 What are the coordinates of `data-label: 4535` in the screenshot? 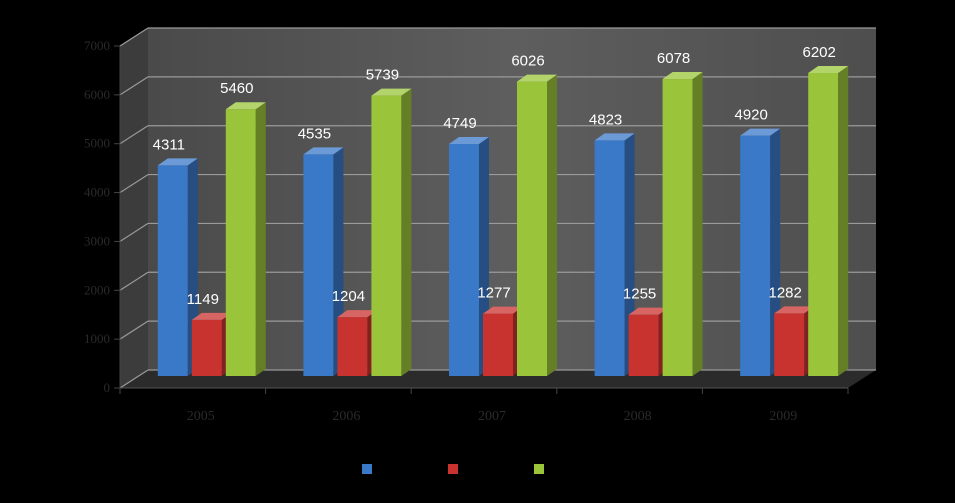 It's located at (314, 133).